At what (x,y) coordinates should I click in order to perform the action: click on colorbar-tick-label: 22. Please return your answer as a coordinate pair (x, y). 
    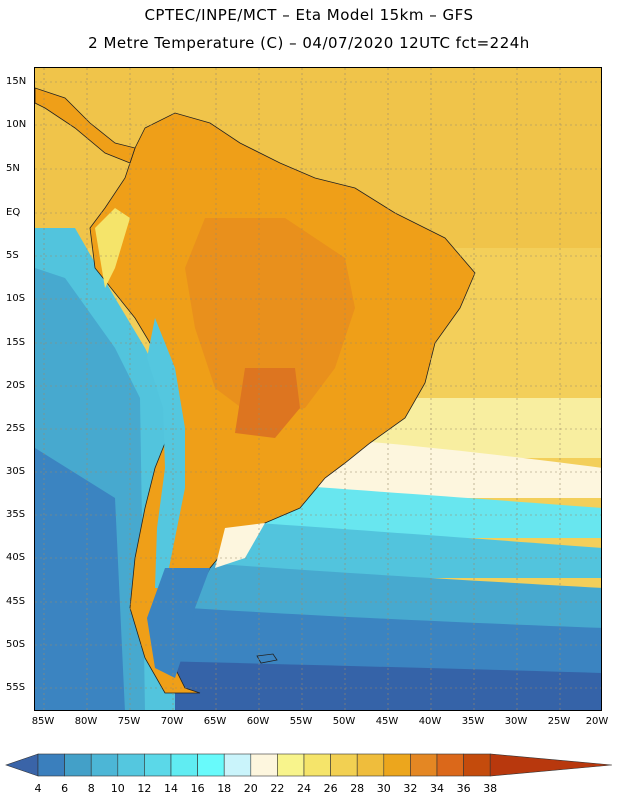
    Looking at the image, I should click on (277, 788).